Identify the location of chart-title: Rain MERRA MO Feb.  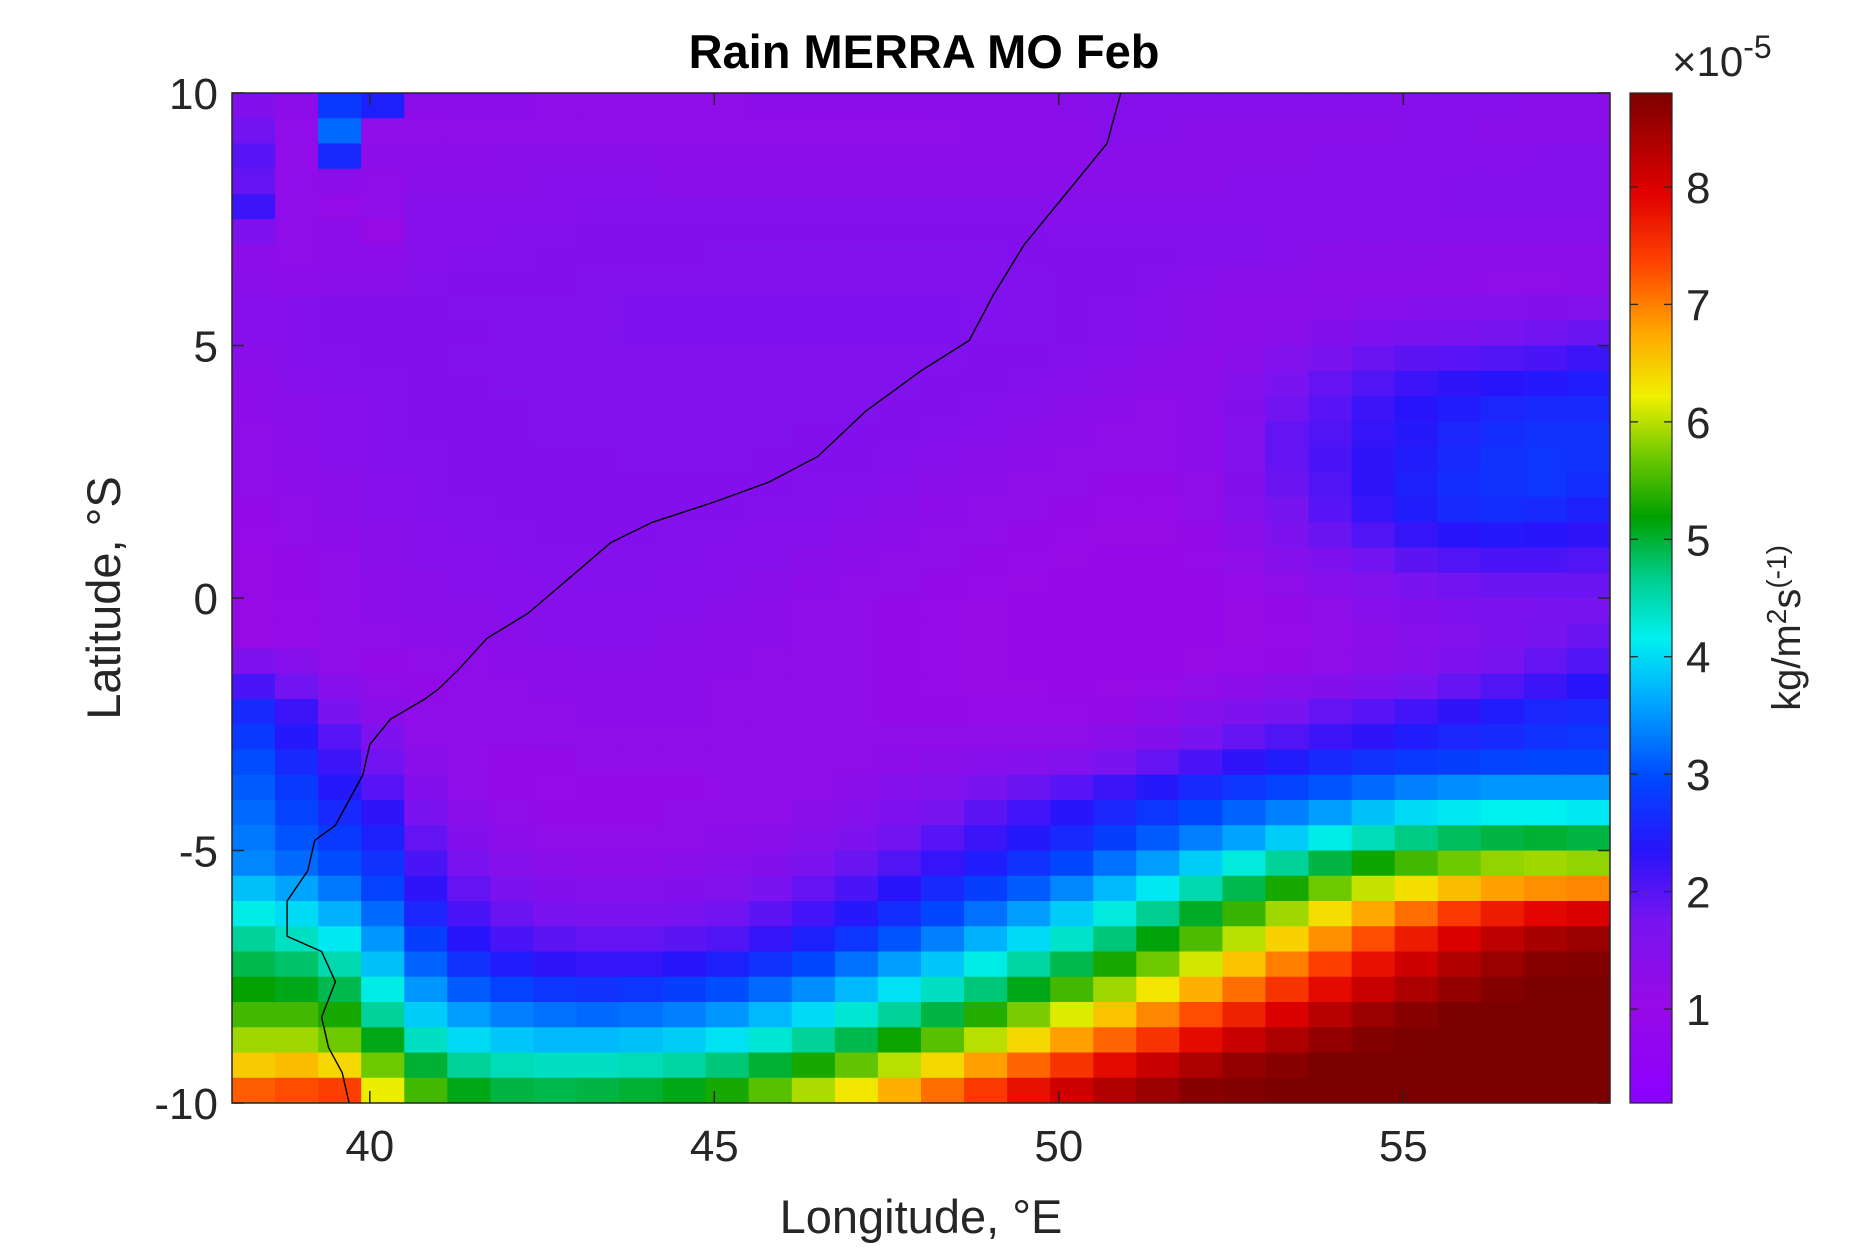
(924, 51).